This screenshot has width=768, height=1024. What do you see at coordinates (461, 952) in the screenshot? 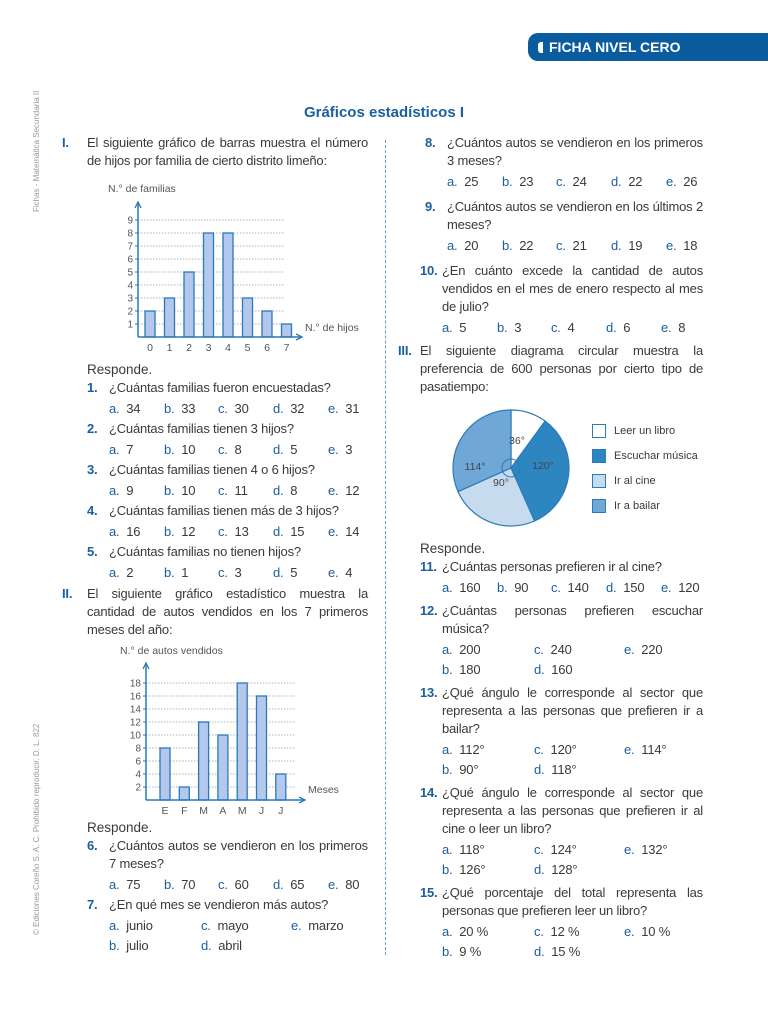
I see `option-b: b. 9 %` at bounding box center [461, 952].